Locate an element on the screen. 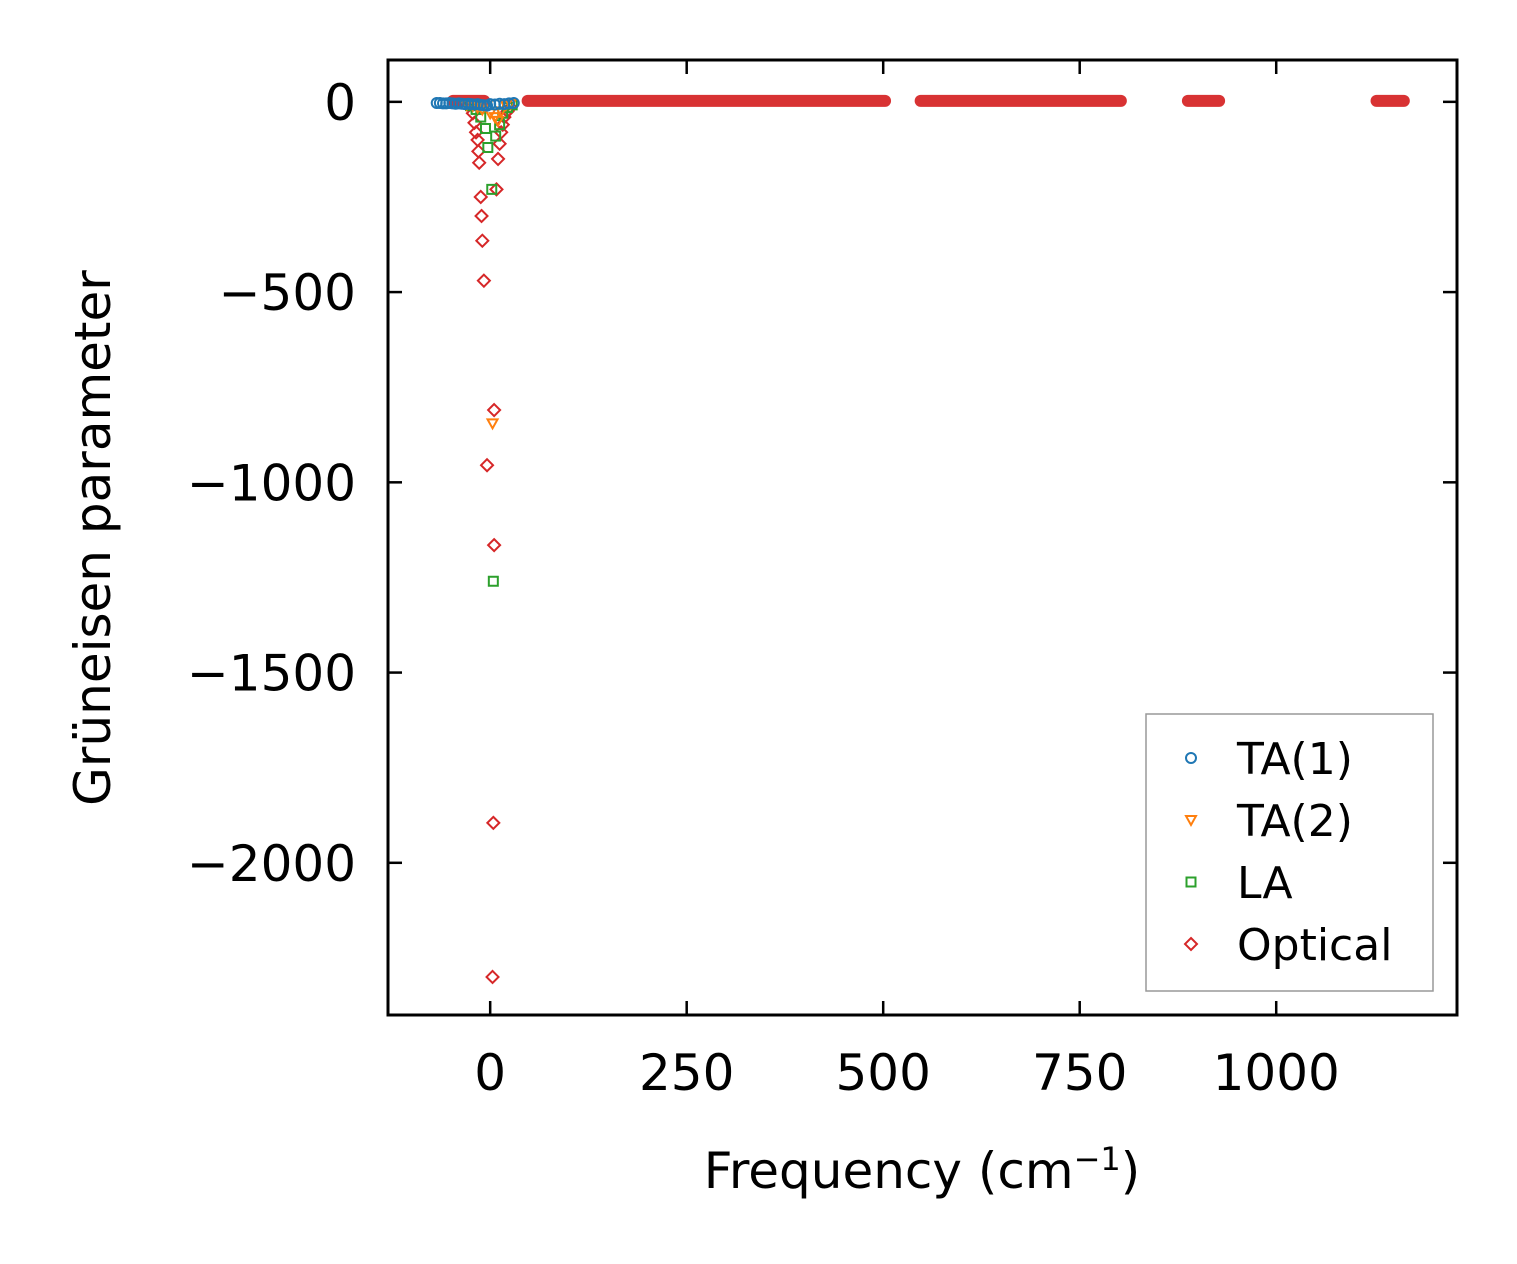 Image resolution: width=1517 pixels, height=1264 pixels. x-axis-label-superscript: −1 is located at coordinates (1097, 1159).